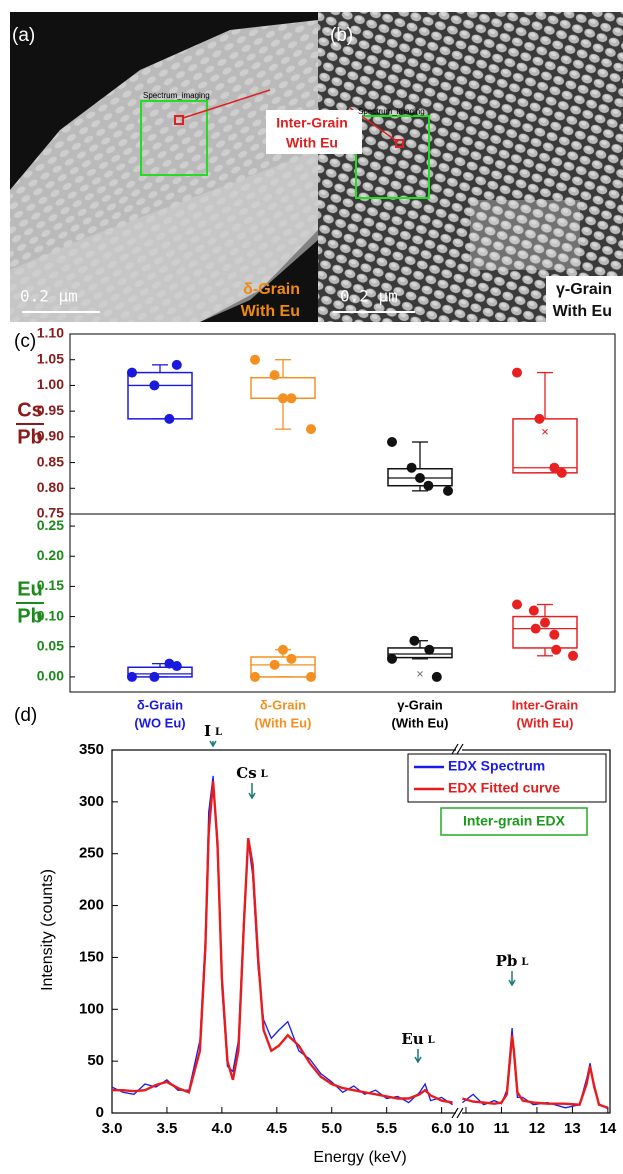  I want to click on peak-element: I, so click(207, 731).